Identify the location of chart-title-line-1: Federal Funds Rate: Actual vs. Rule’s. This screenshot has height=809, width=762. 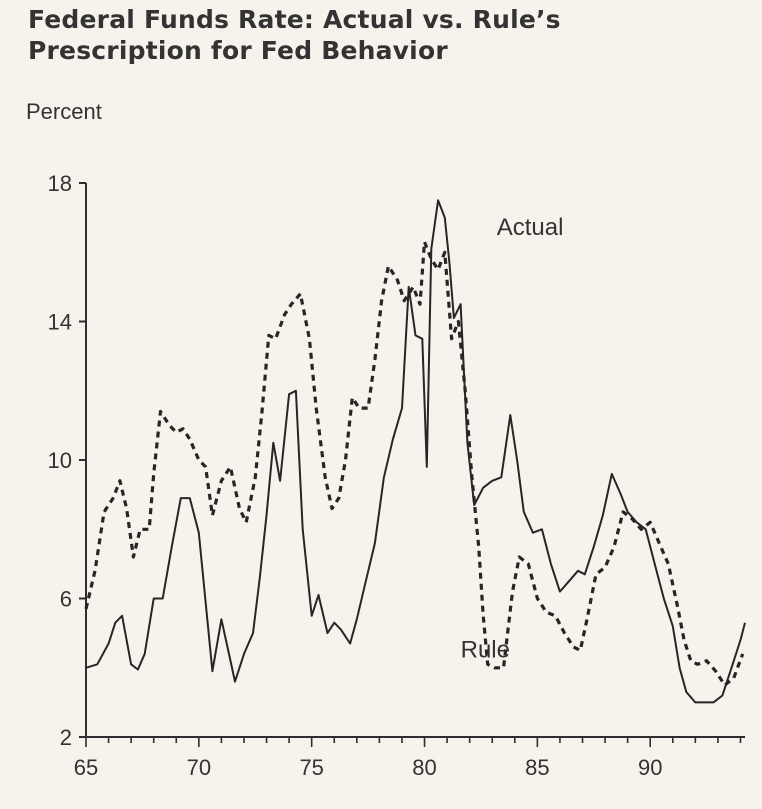
(294, 19).